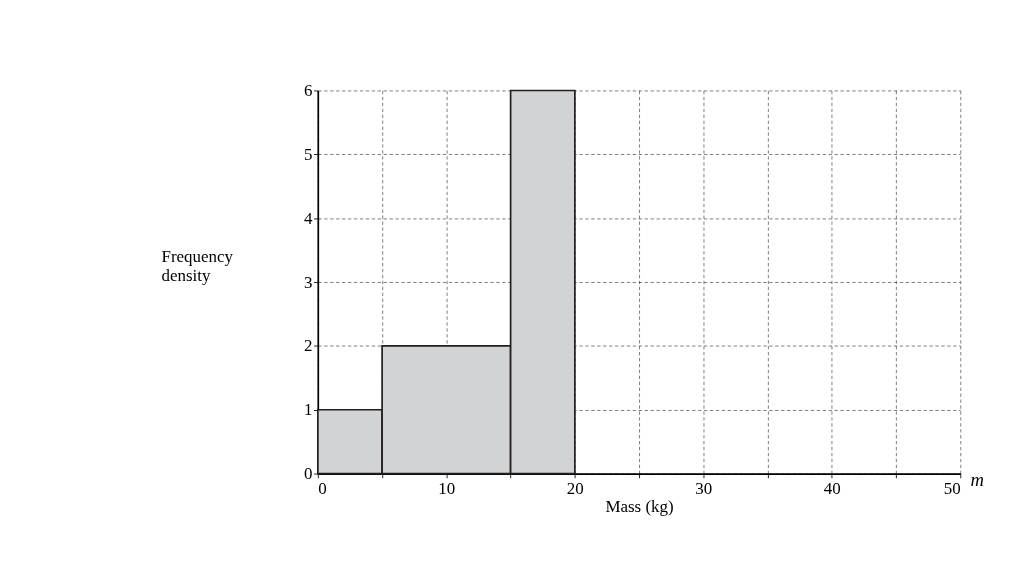 This screenshot has width=1018, height=580. I want to click on x-tick-label: 20, so click(575, 488).